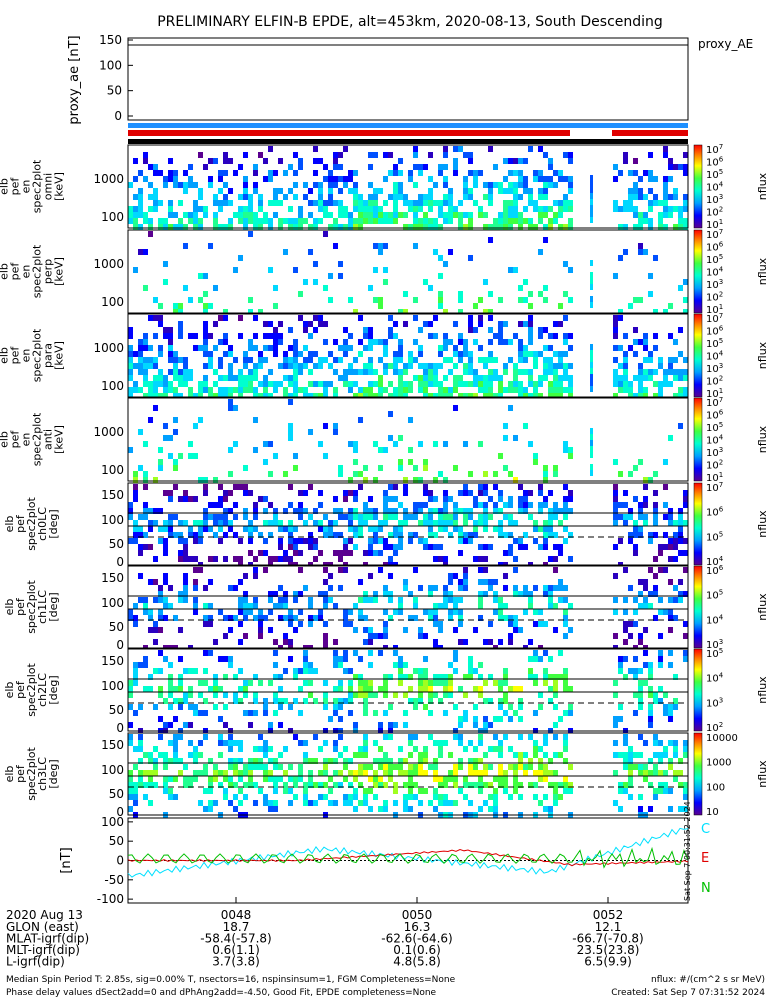  I want to click on energy-panel-0-cbar-tick: 102, so click(714, 212).